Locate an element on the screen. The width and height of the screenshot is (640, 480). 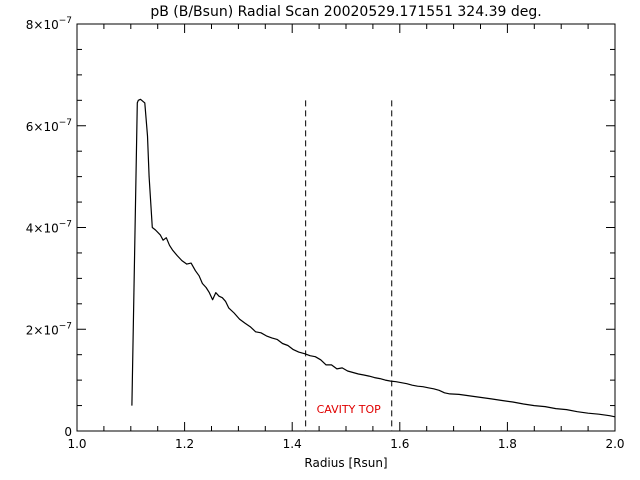
x-tick-label: 1.0 is located at coordinates (76, 444).